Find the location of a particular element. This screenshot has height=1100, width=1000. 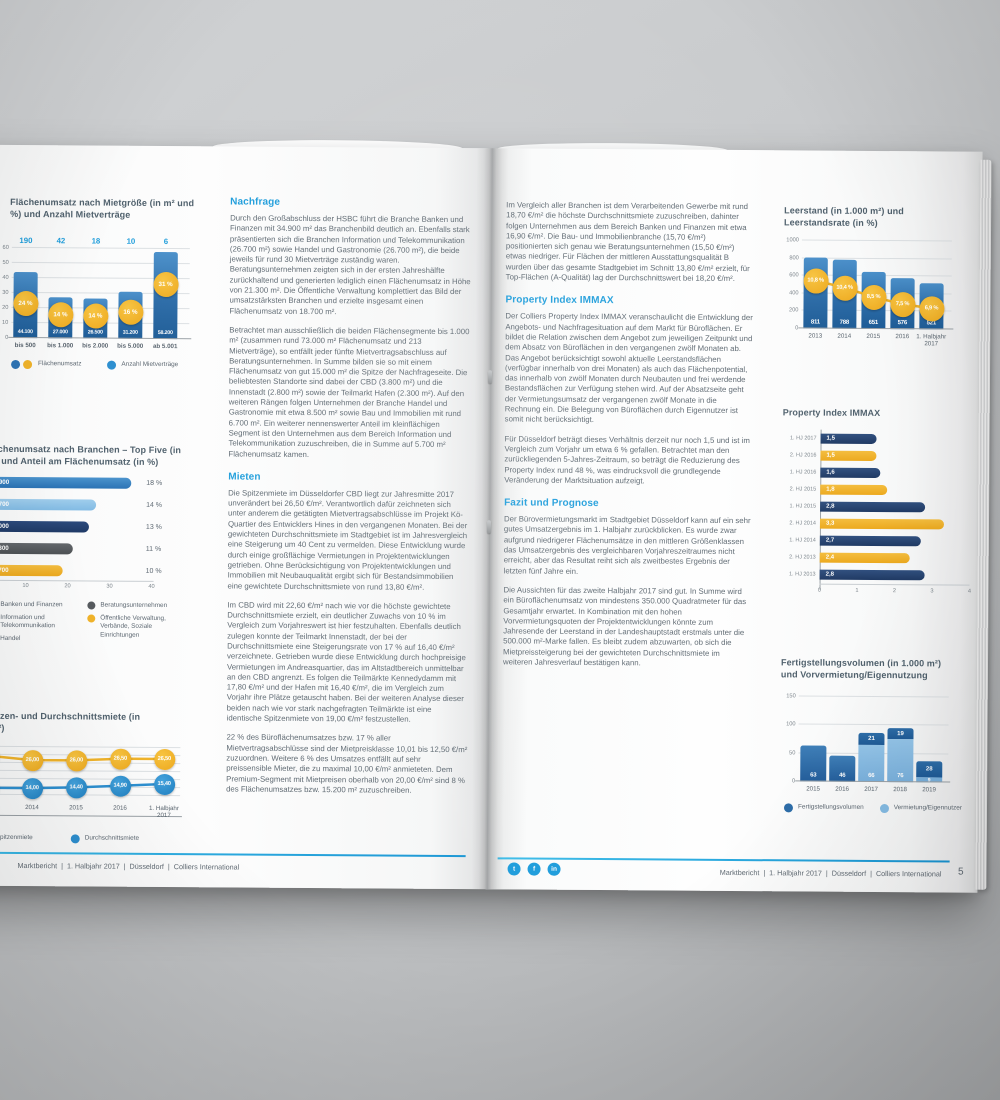

legend-dot-yellow is located at coordinates (28, 365).